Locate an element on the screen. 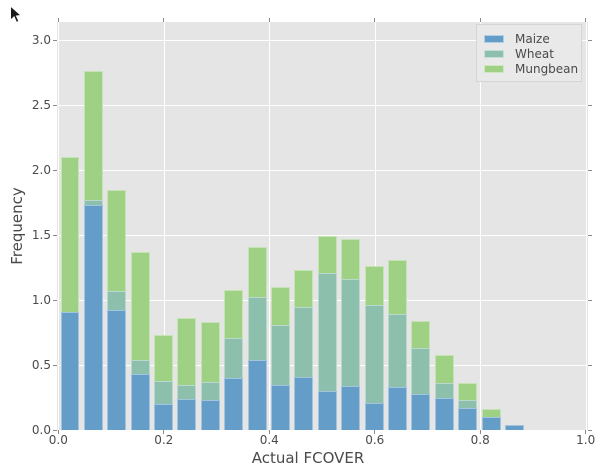 This screenshot has height=474, width=600. x-axis-label: Actual FCOVER is located at coordinates (308, 458).